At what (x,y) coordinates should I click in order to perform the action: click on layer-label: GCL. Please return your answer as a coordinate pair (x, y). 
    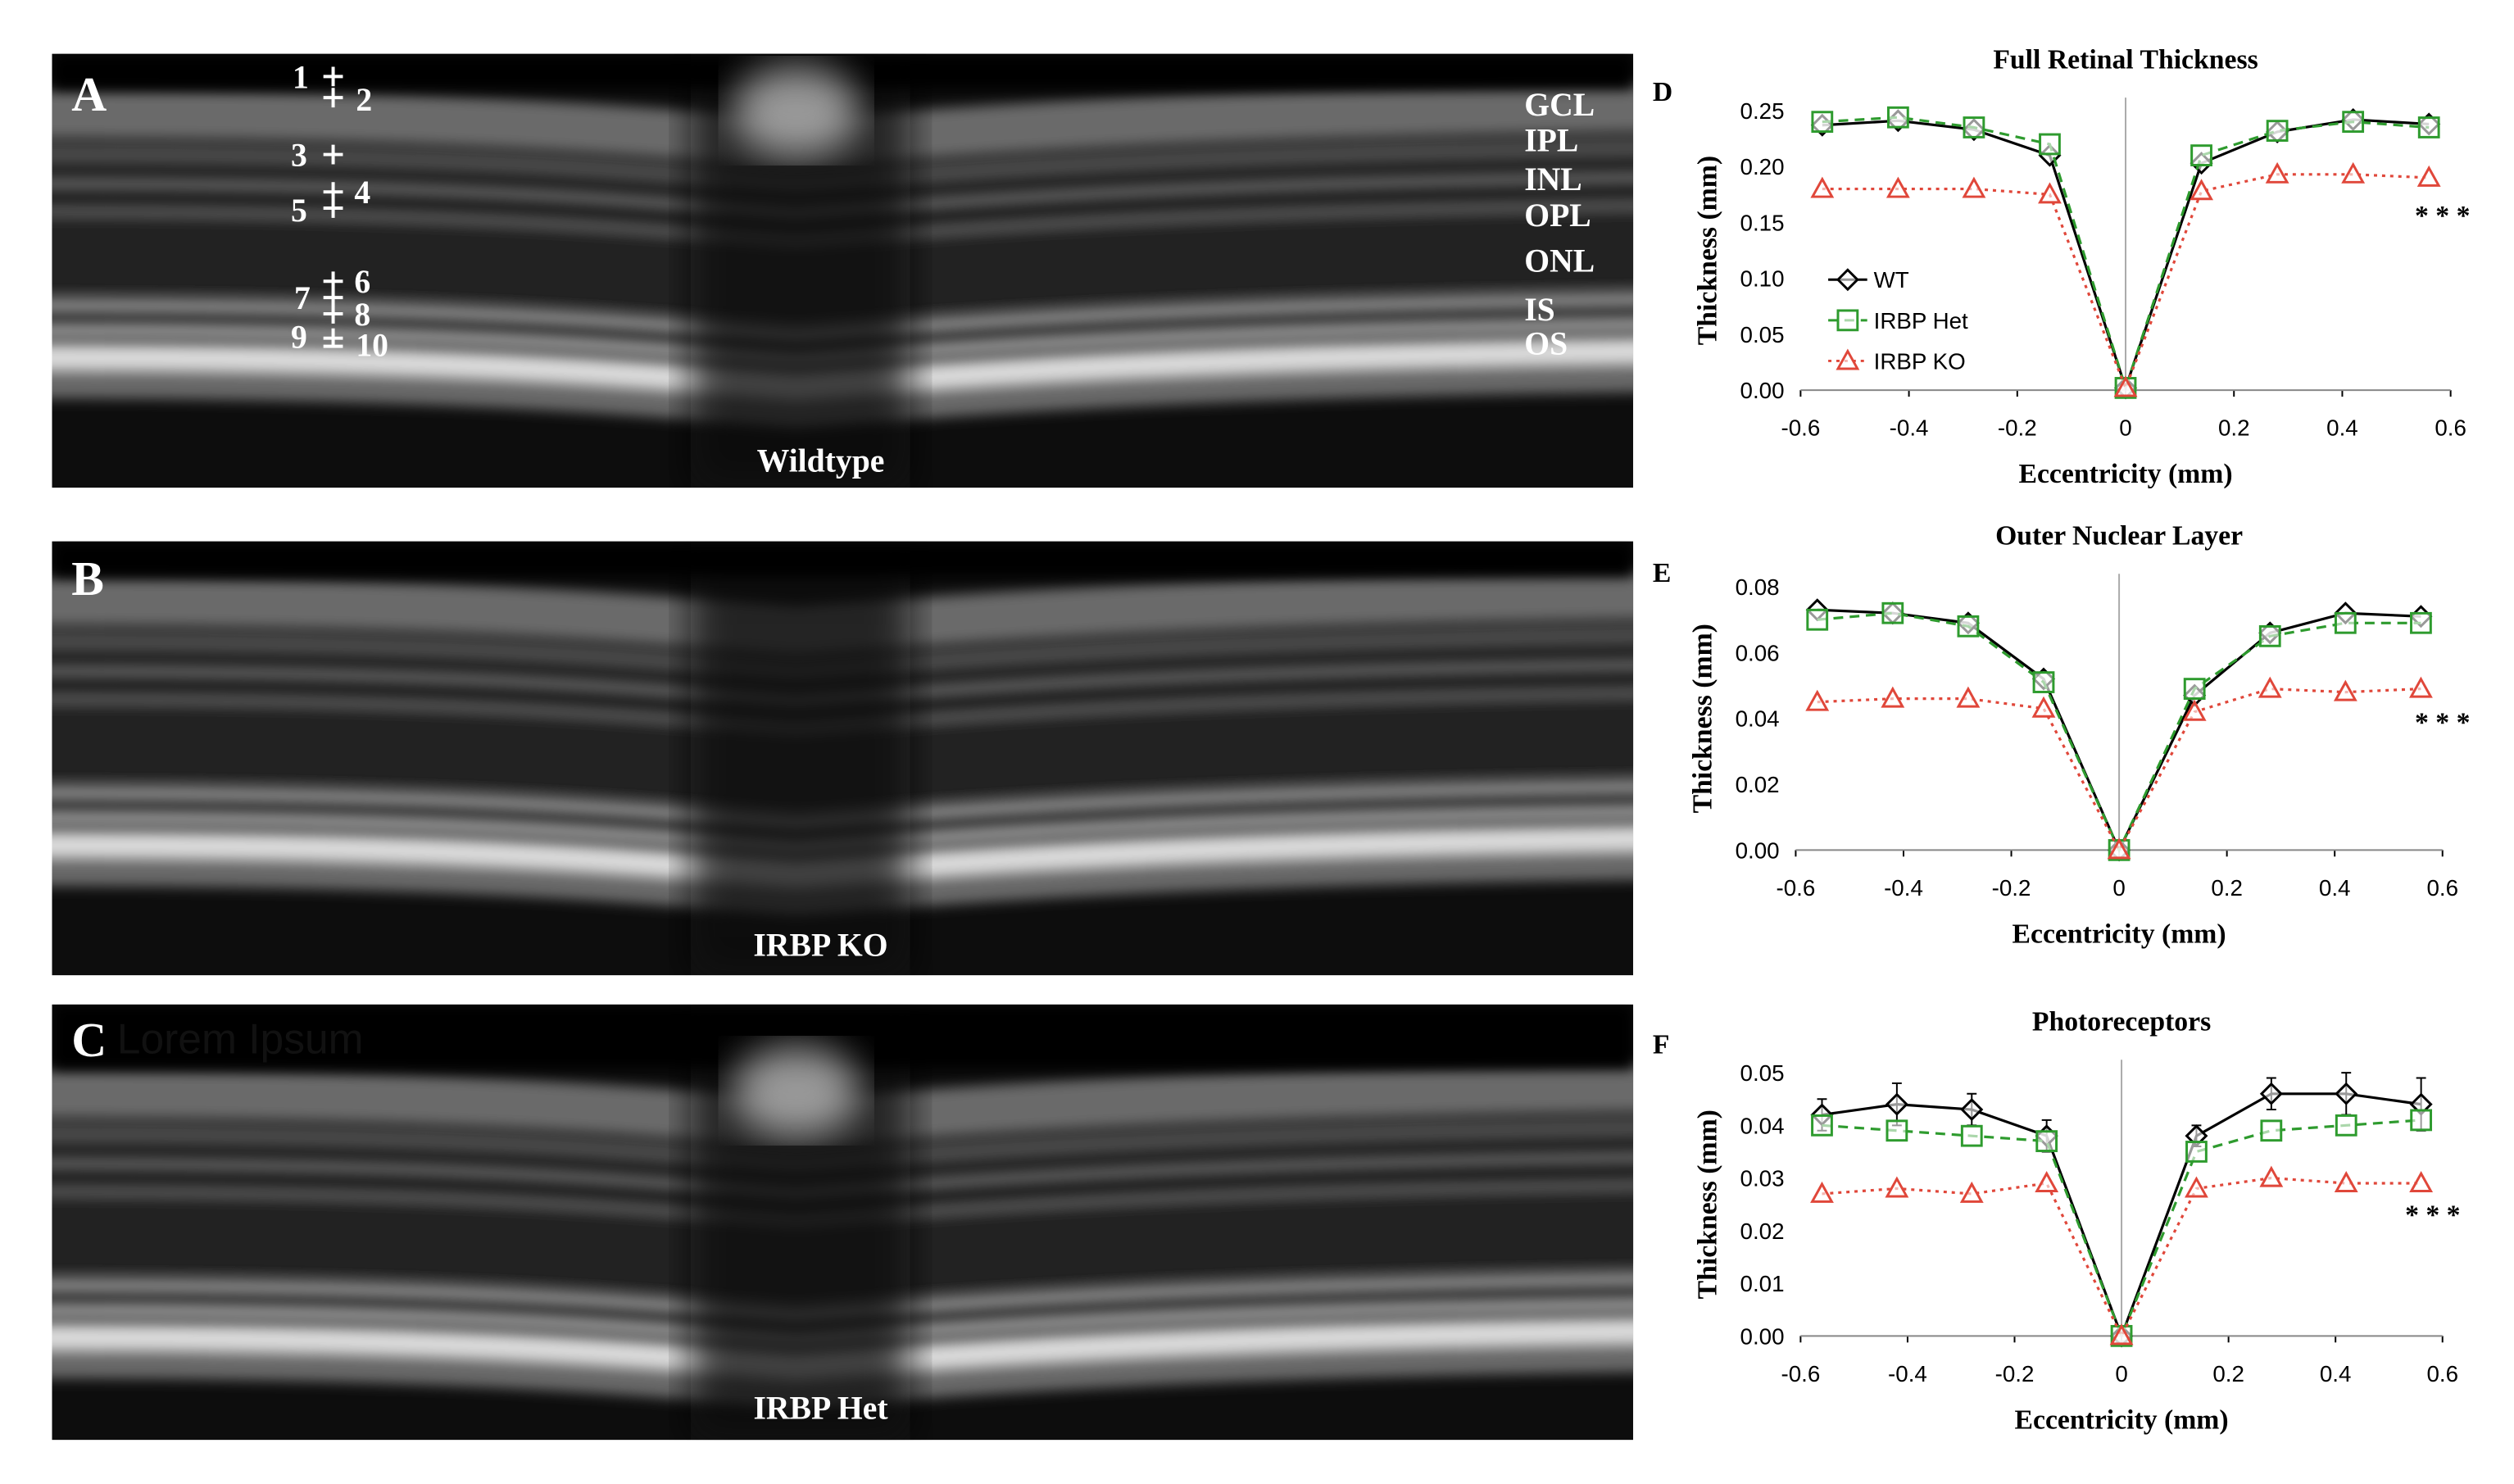
    Looking at the image, I should click on (1559, 105).